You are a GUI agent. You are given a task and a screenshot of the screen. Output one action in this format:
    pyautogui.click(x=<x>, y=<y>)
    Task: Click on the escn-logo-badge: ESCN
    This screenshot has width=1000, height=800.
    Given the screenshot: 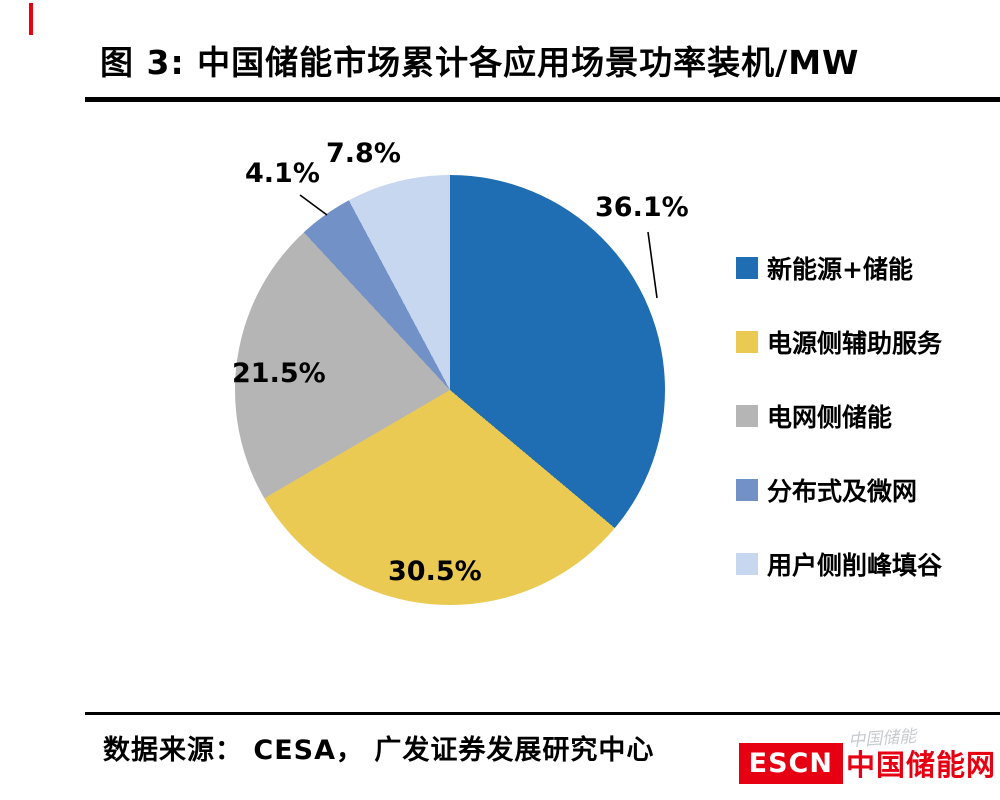 What is the action you would take?
    pyautogui.click(x=790, y=763)
    